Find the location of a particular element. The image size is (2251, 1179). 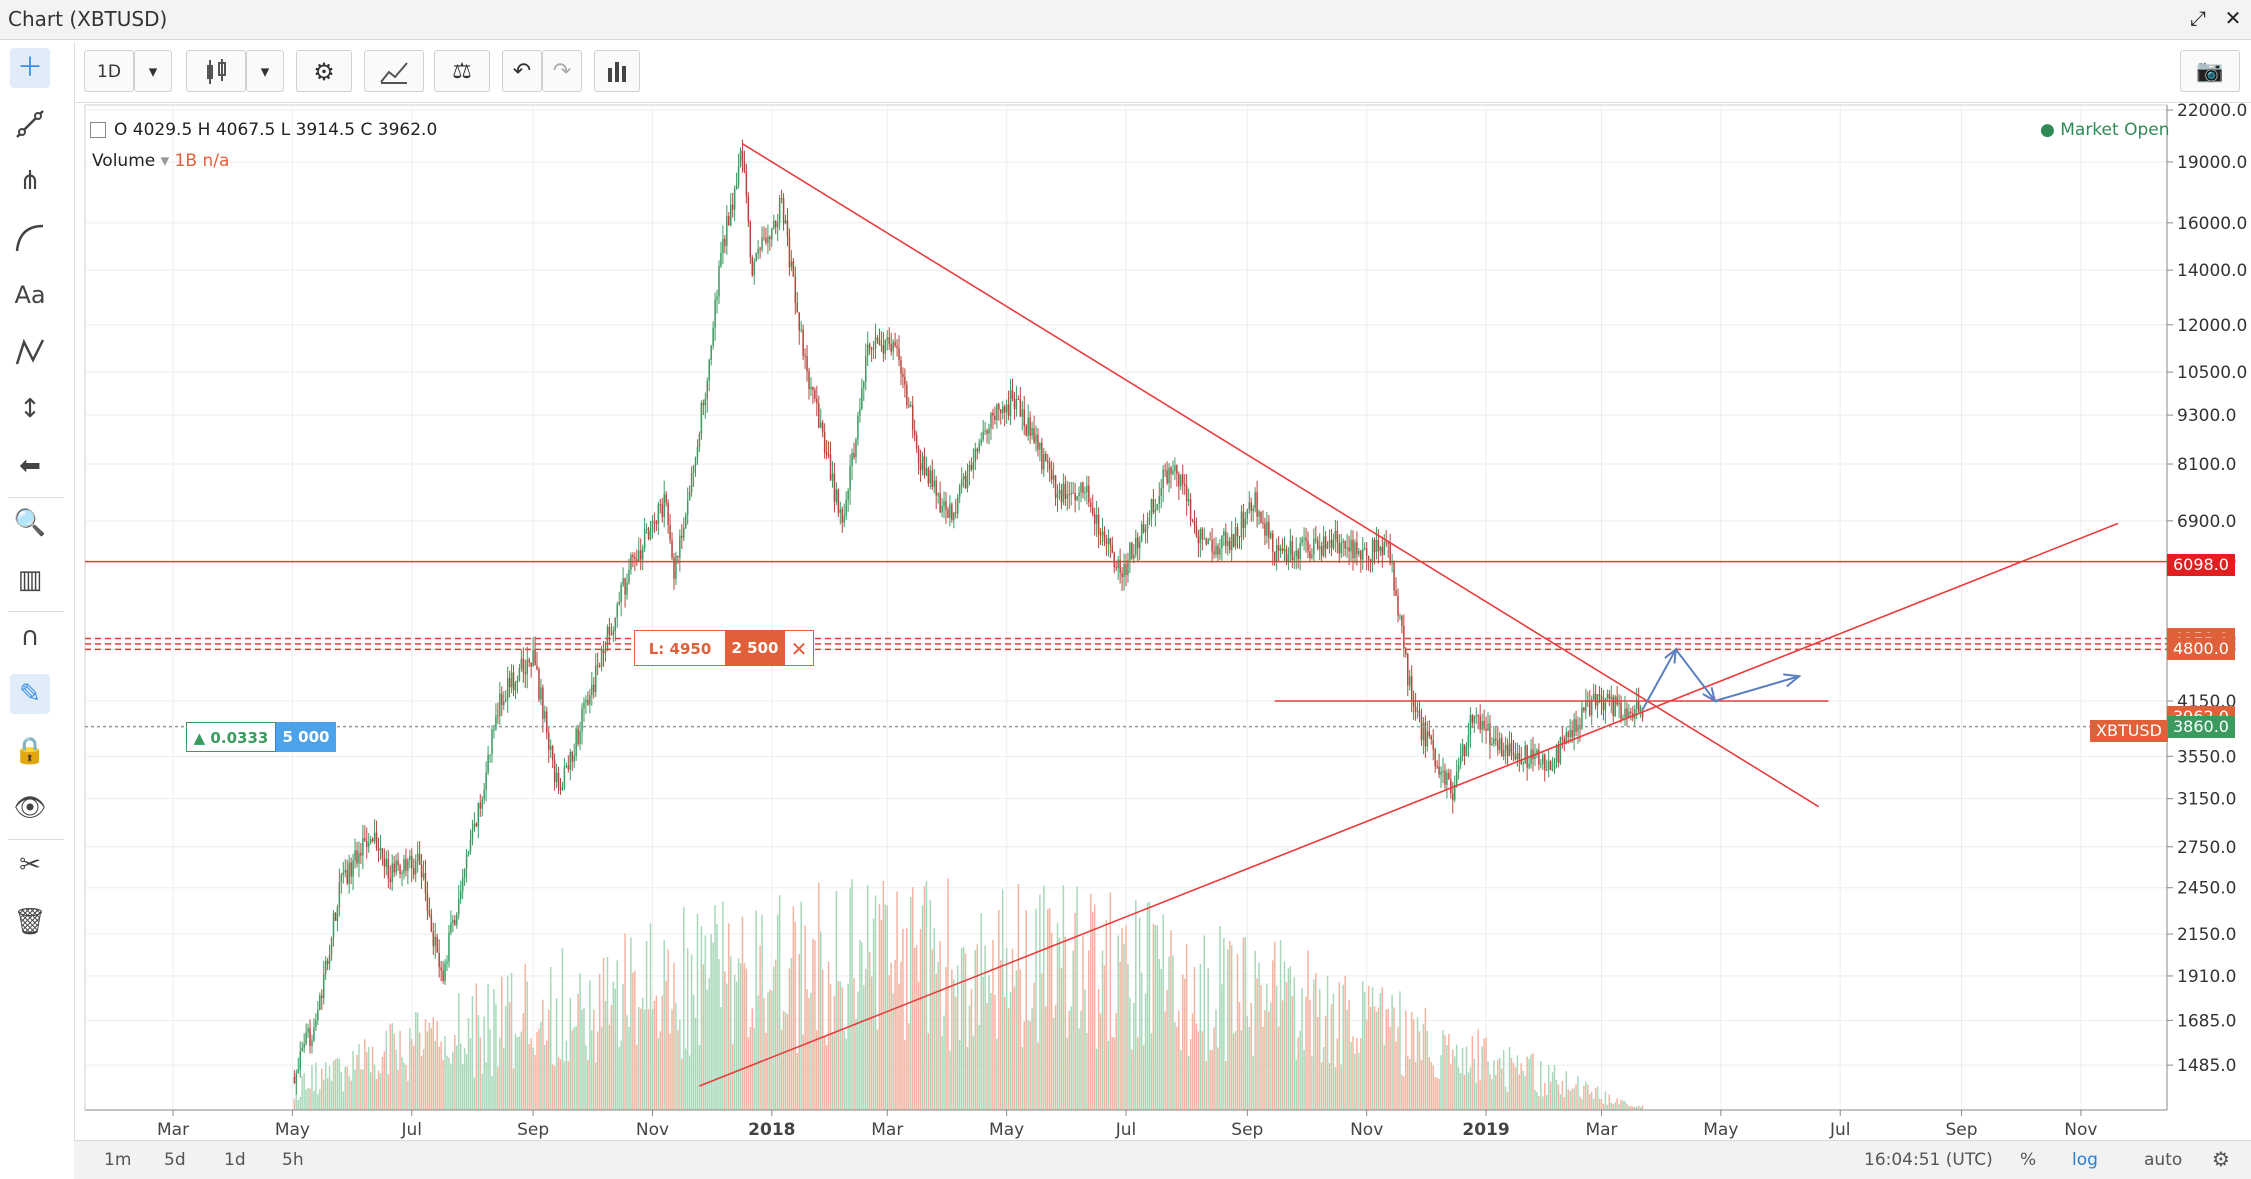

sell-order-label: L: 4950 is located at coordinates (680, 648).